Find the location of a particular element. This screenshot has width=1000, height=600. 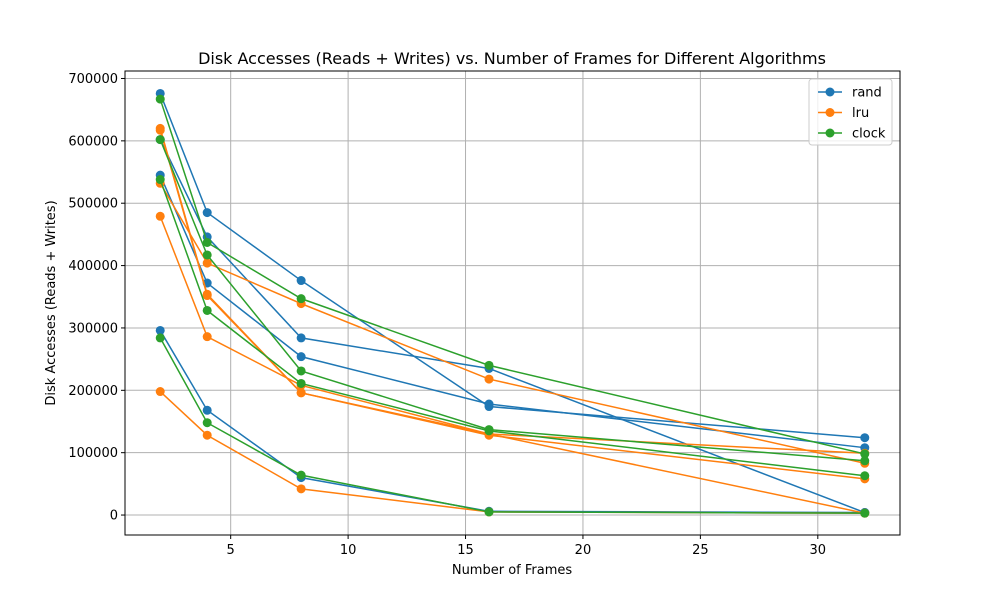

x-axis-label: Number of Frames is located at coordinates (512, 570).